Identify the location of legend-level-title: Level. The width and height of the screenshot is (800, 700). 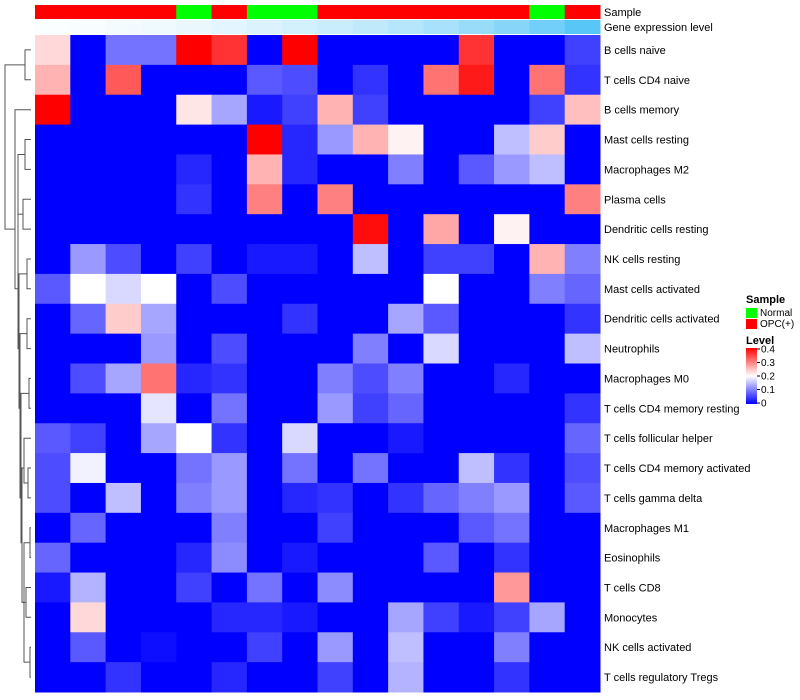
(760, 341).